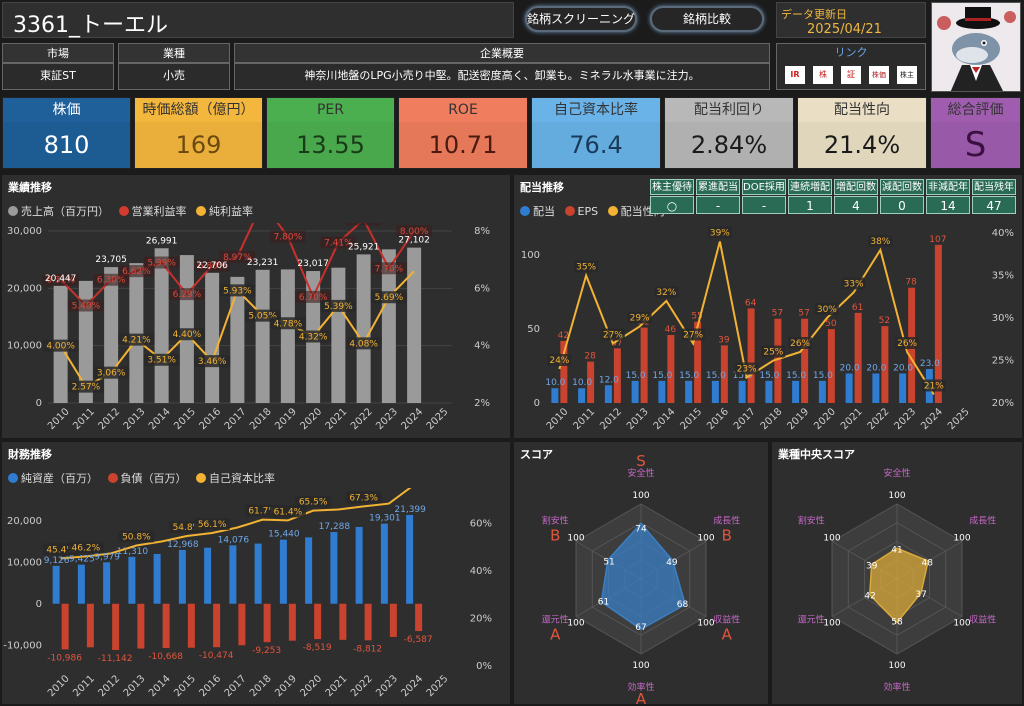  I want to click on radar-value-label: 51, so click(608, 563).